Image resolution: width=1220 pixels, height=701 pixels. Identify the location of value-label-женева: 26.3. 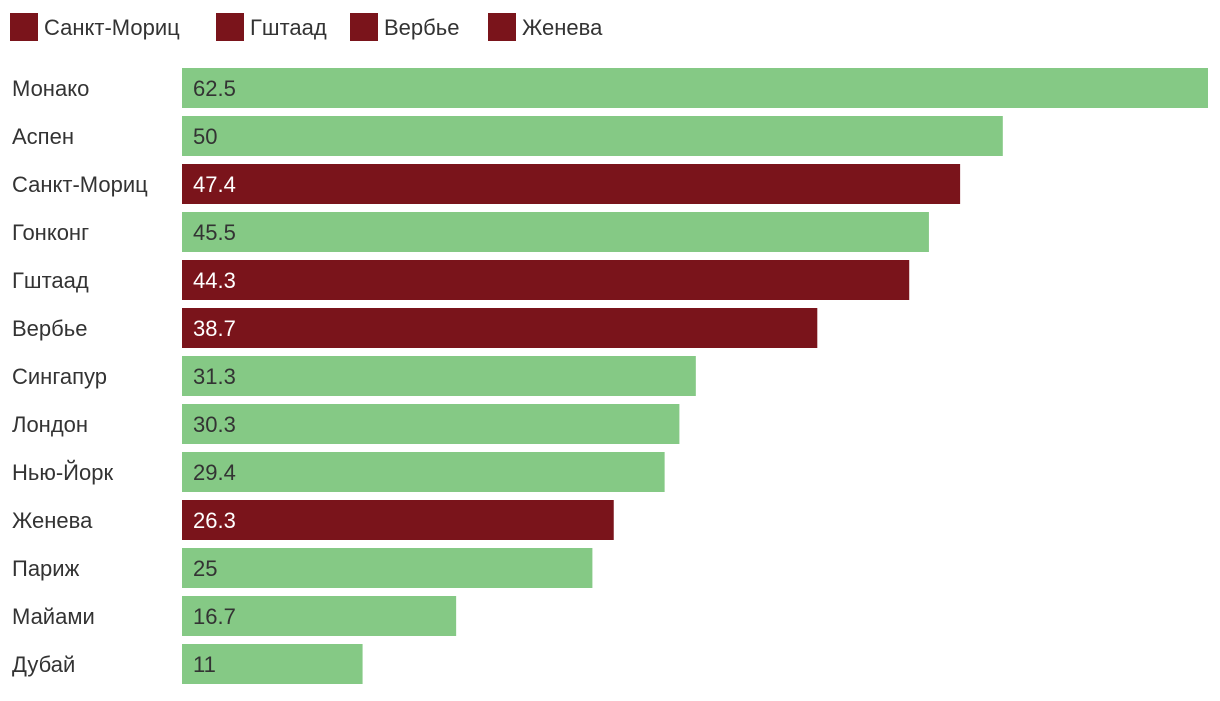
(214, 520).